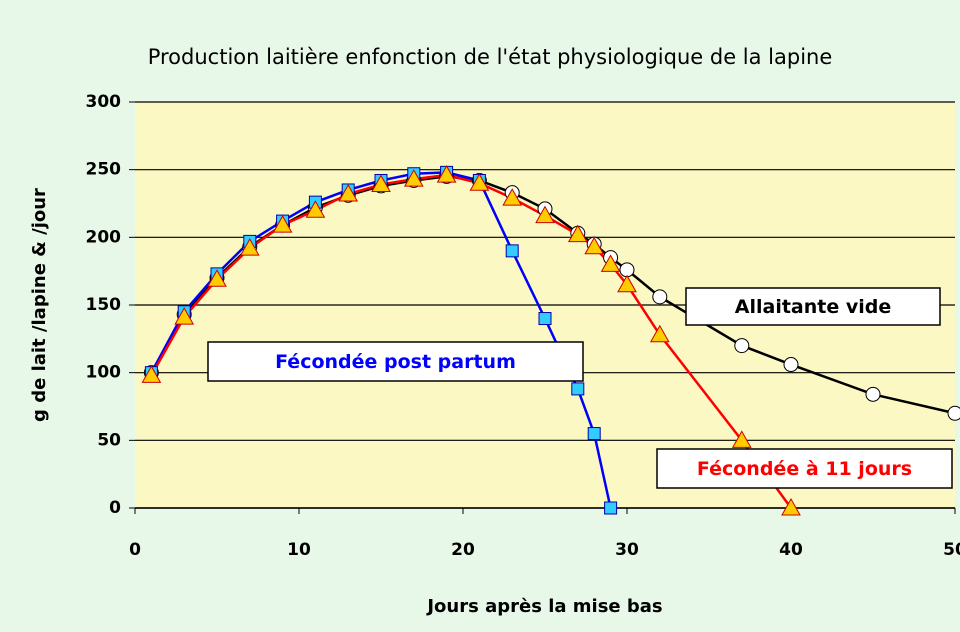 This screenshot has height=632, width=960. I want to click on legend-label: Fécondée à 11 jours, so click(804, 469).